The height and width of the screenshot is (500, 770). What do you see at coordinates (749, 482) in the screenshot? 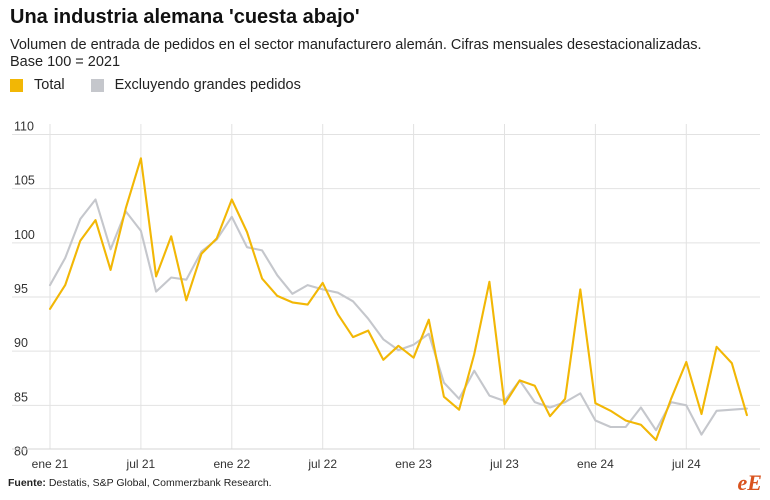
I see `brand-logo: eE` at bounding box center [749, 482].